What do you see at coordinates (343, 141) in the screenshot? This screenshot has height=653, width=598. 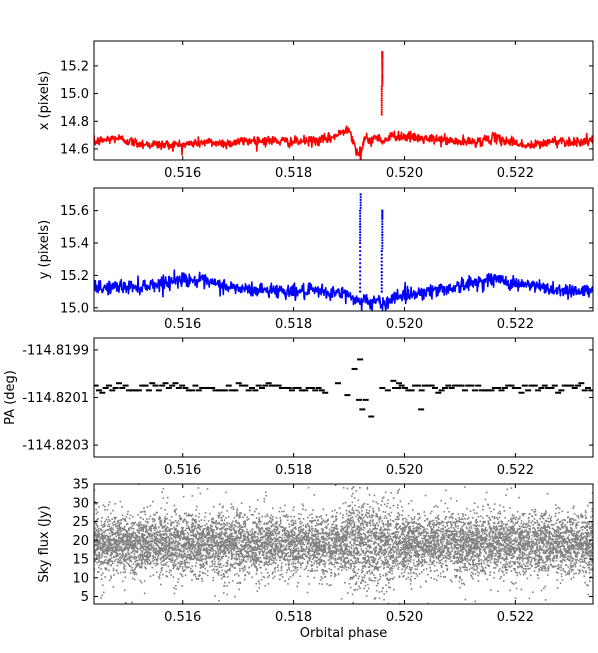 I see `series-line` at bounding box center [343, 141].